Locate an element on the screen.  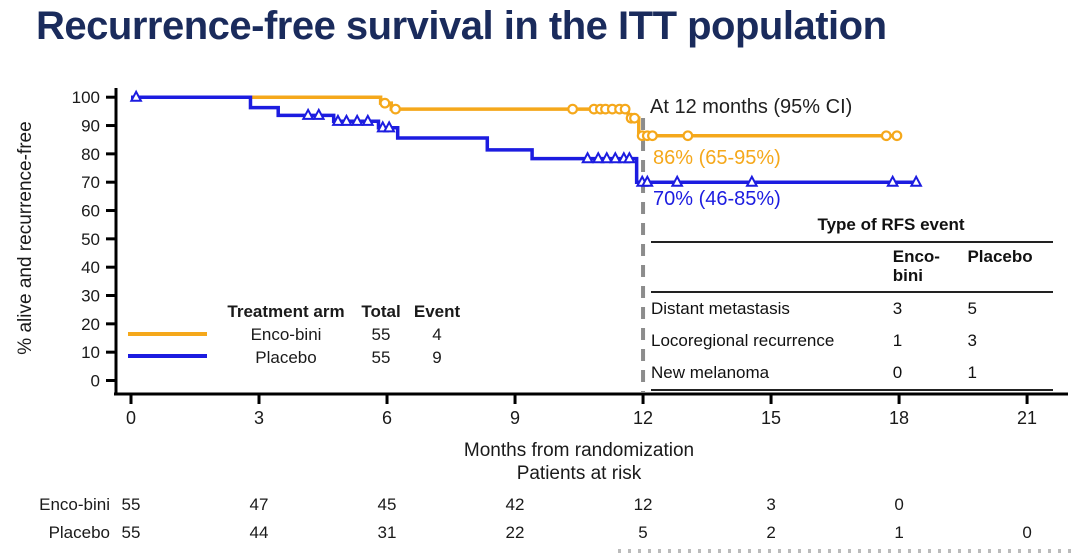
cropped-footnote-remnant is located at coordinates (848, 551).